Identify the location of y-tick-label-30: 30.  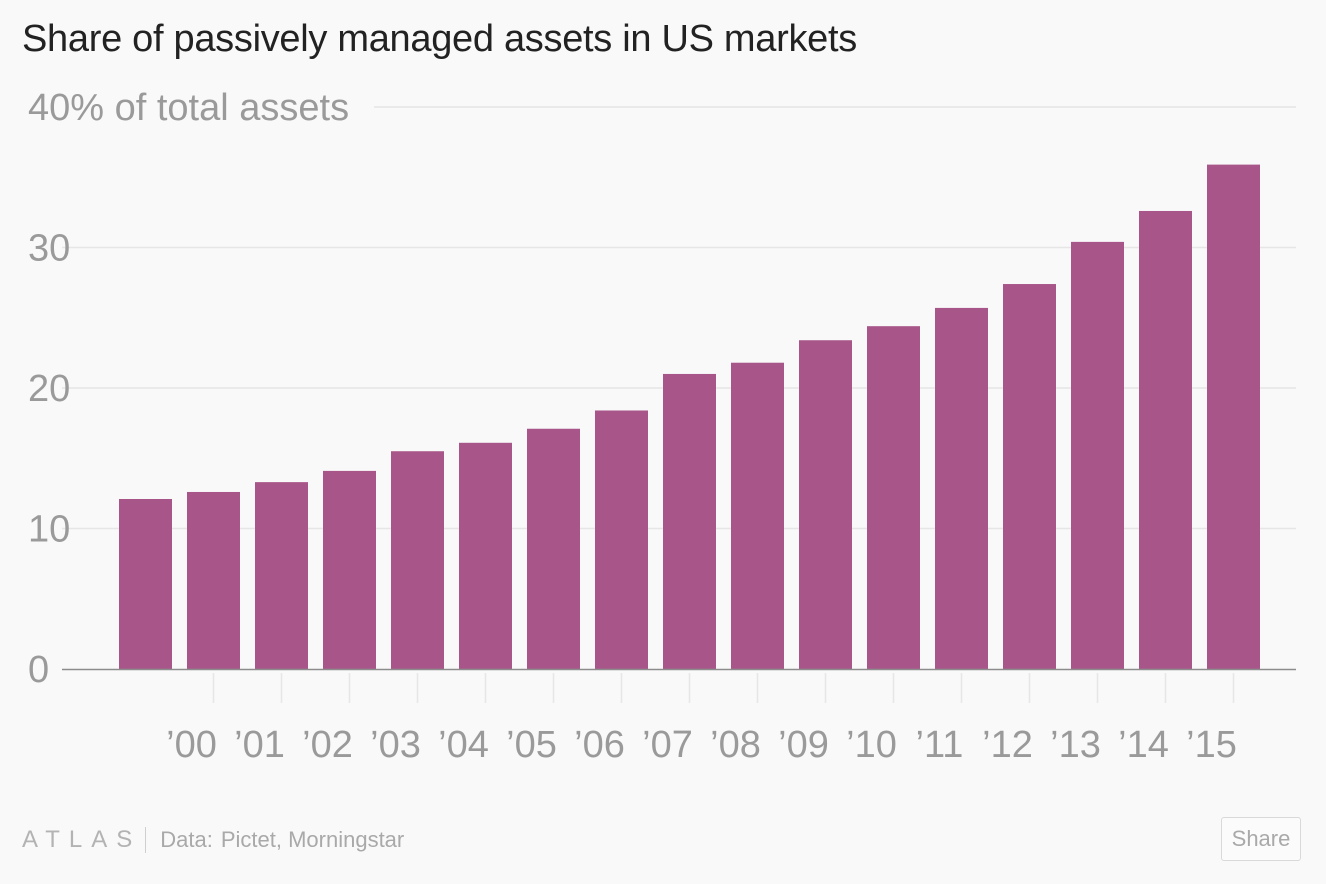
(49, 249).